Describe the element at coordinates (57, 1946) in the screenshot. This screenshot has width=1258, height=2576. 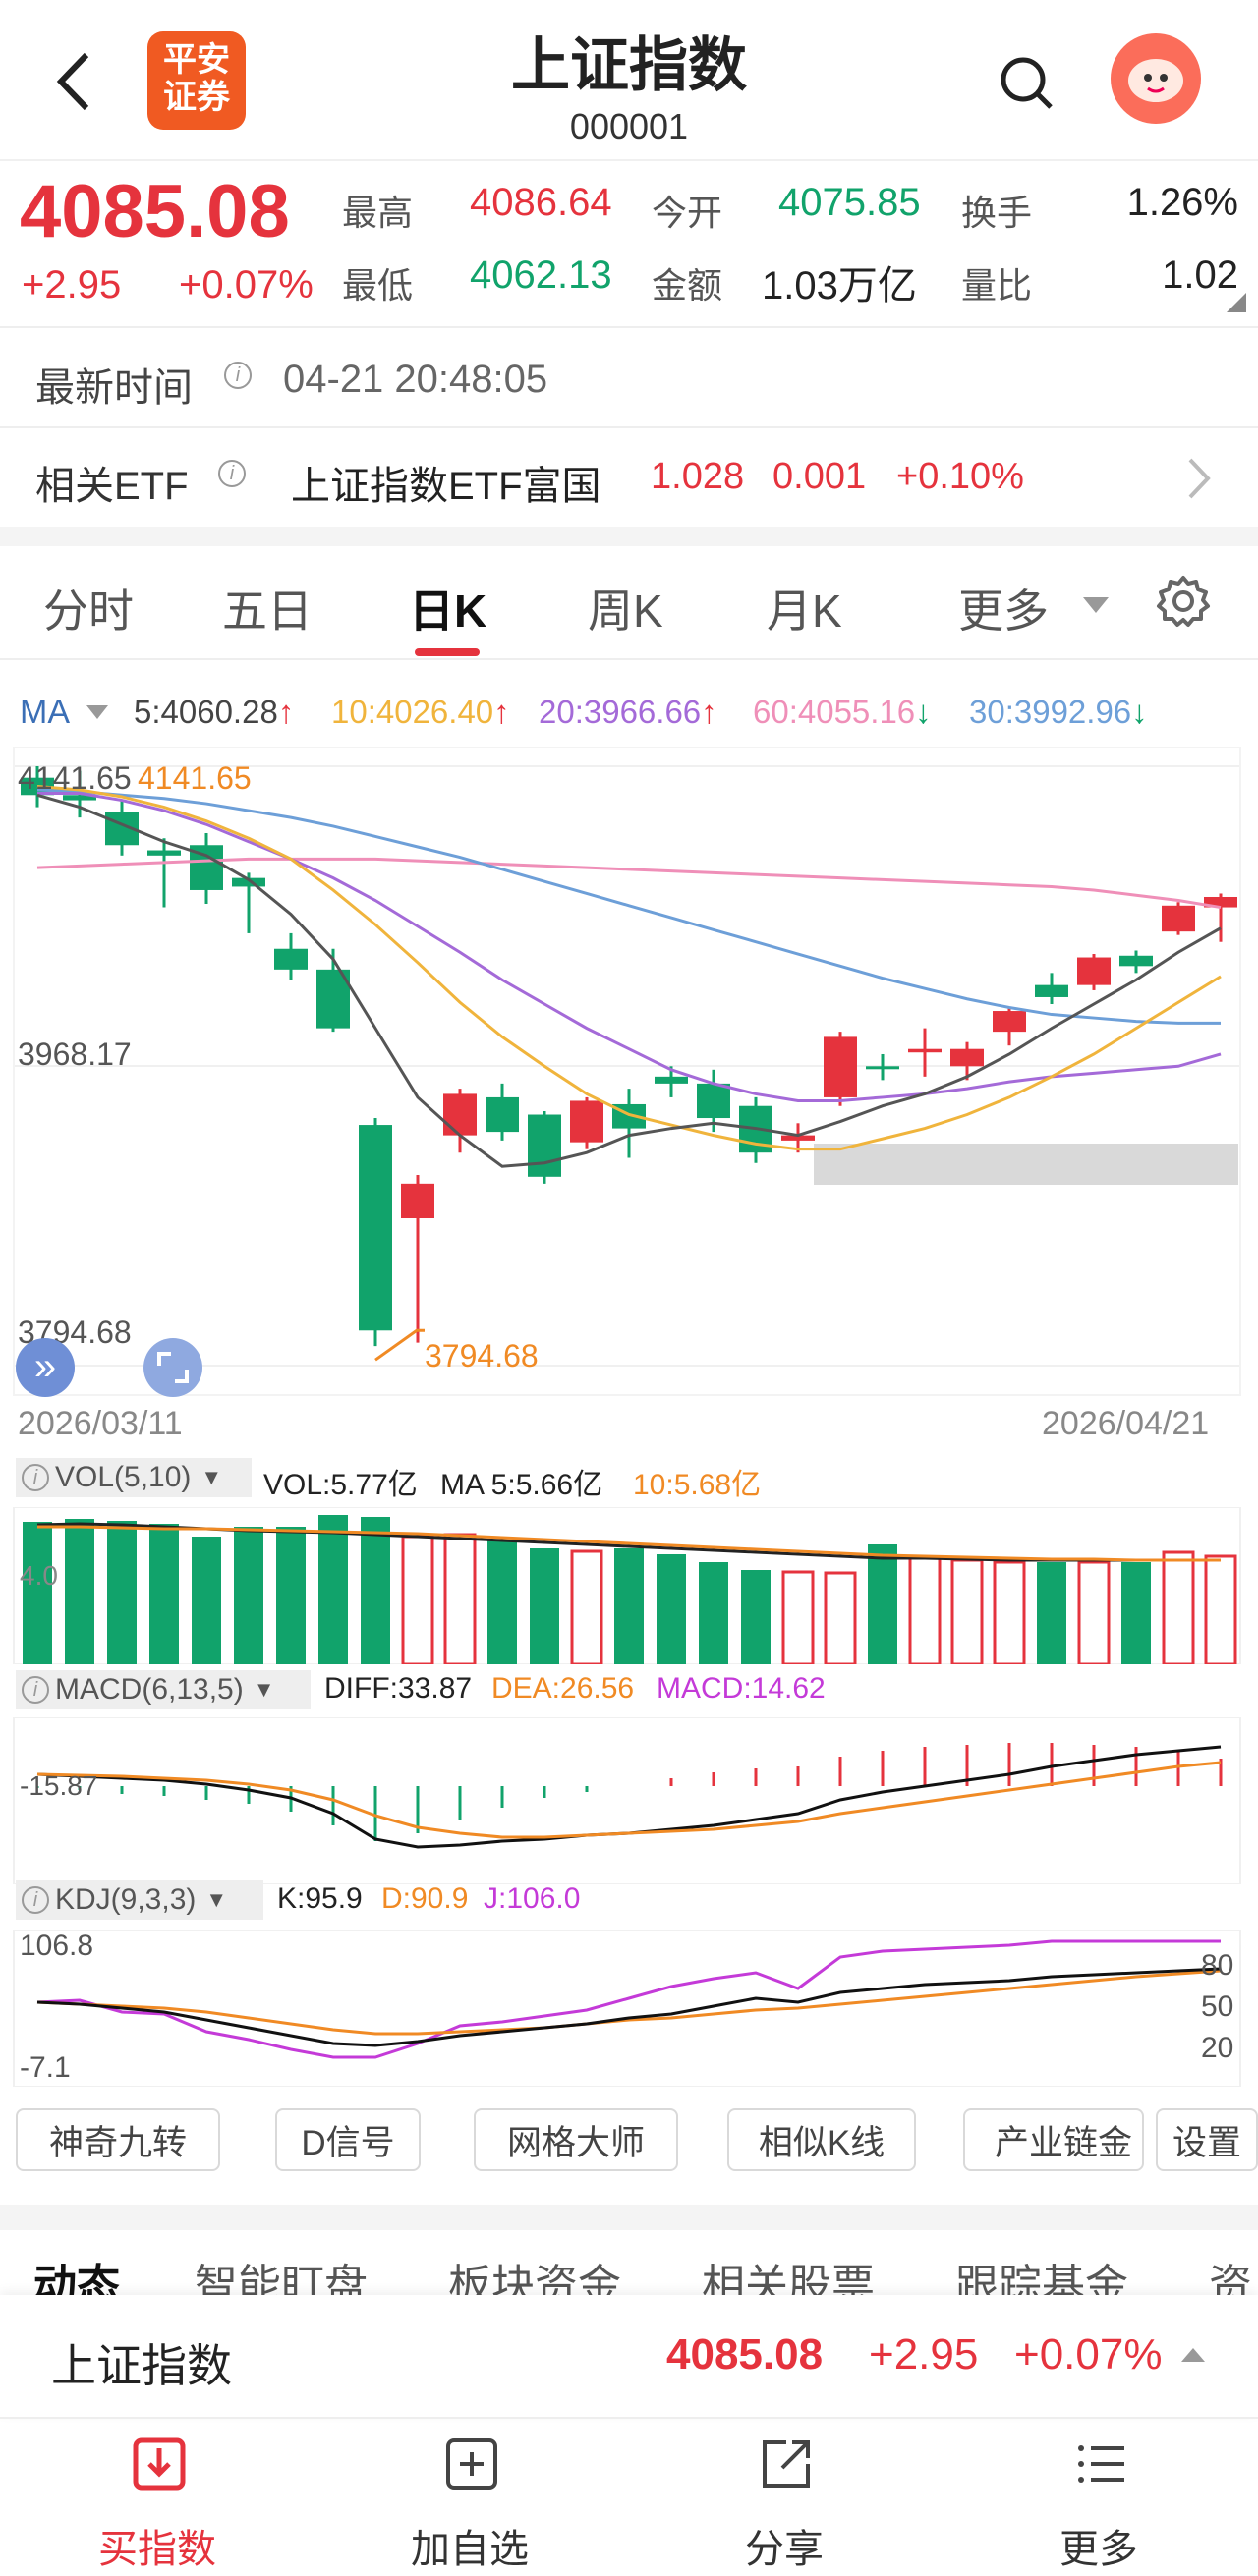
I see `kdj-y-top: 106.8` at that location.